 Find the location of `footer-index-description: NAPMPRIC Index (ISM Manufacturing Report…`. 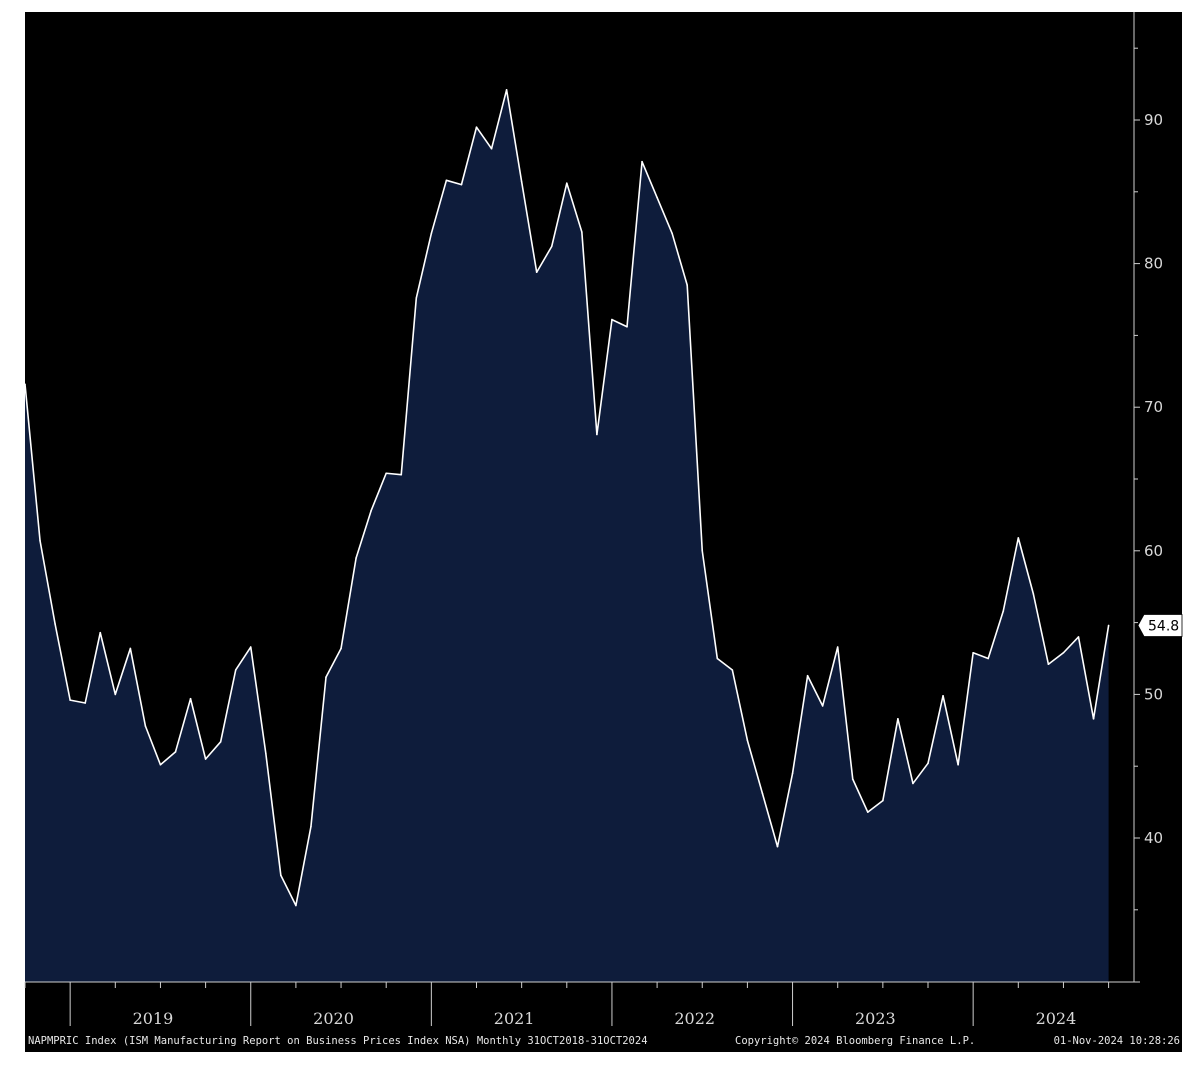

footer-index-description: NAPMPRIC Index (ISM Manufacturing Report… is located at coordinates (338, 1041).